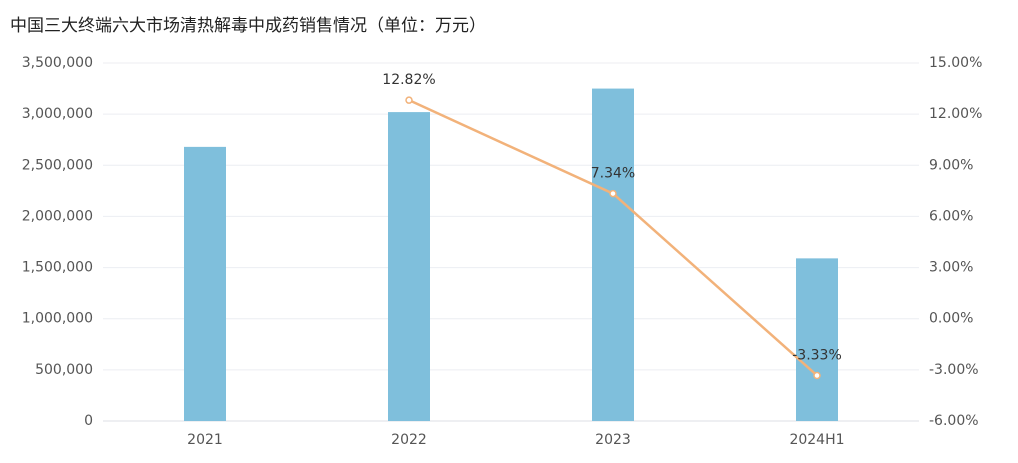 The height and width of the screenshot is (463, 1018). I want to click on y2-tick-label: -3.00%, so click(954, 370).